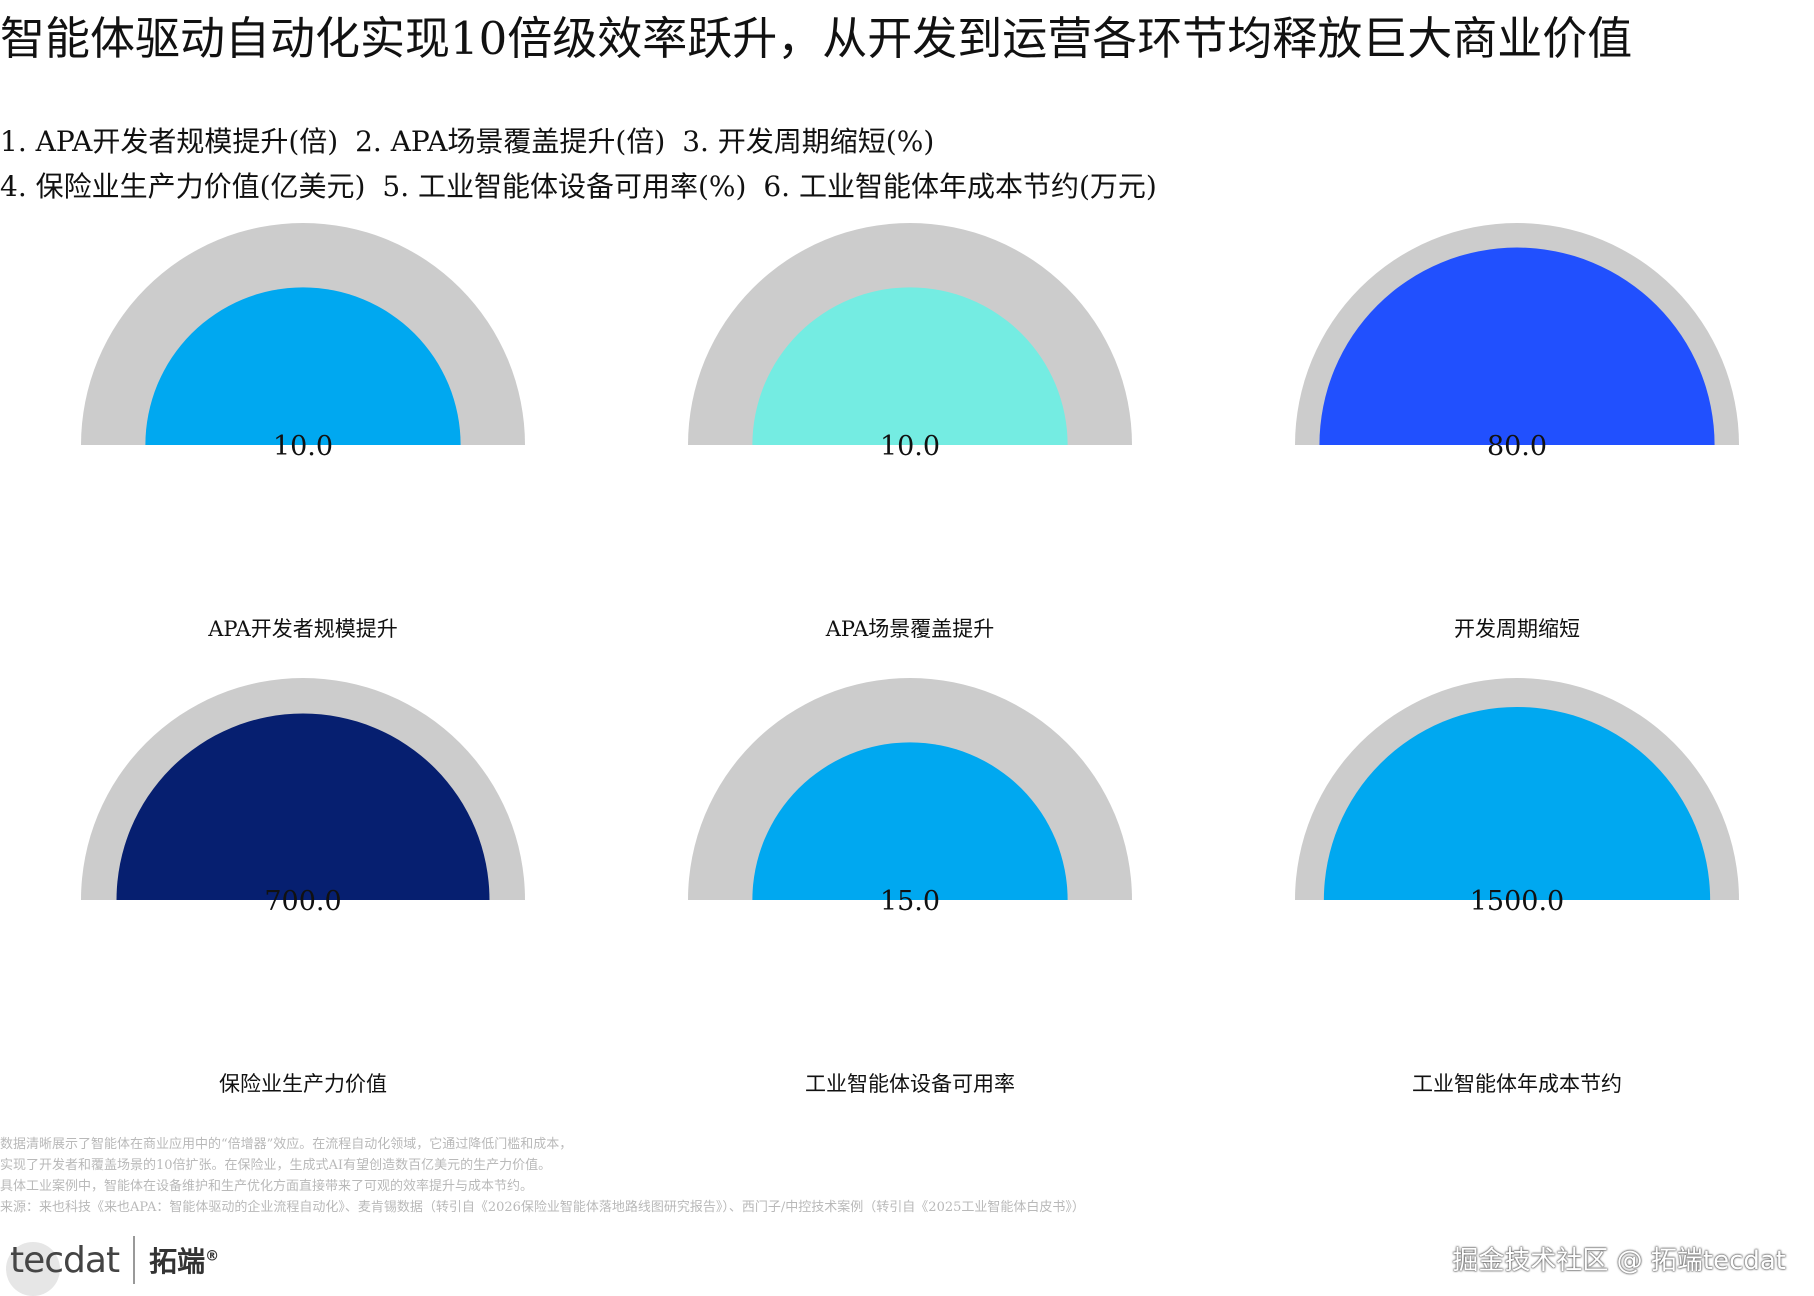 The image size is (1814, 1296). Describe the element at coordinates (910, 901) in the screenshot. I see `gauge-value-5: 15.0` at that location.